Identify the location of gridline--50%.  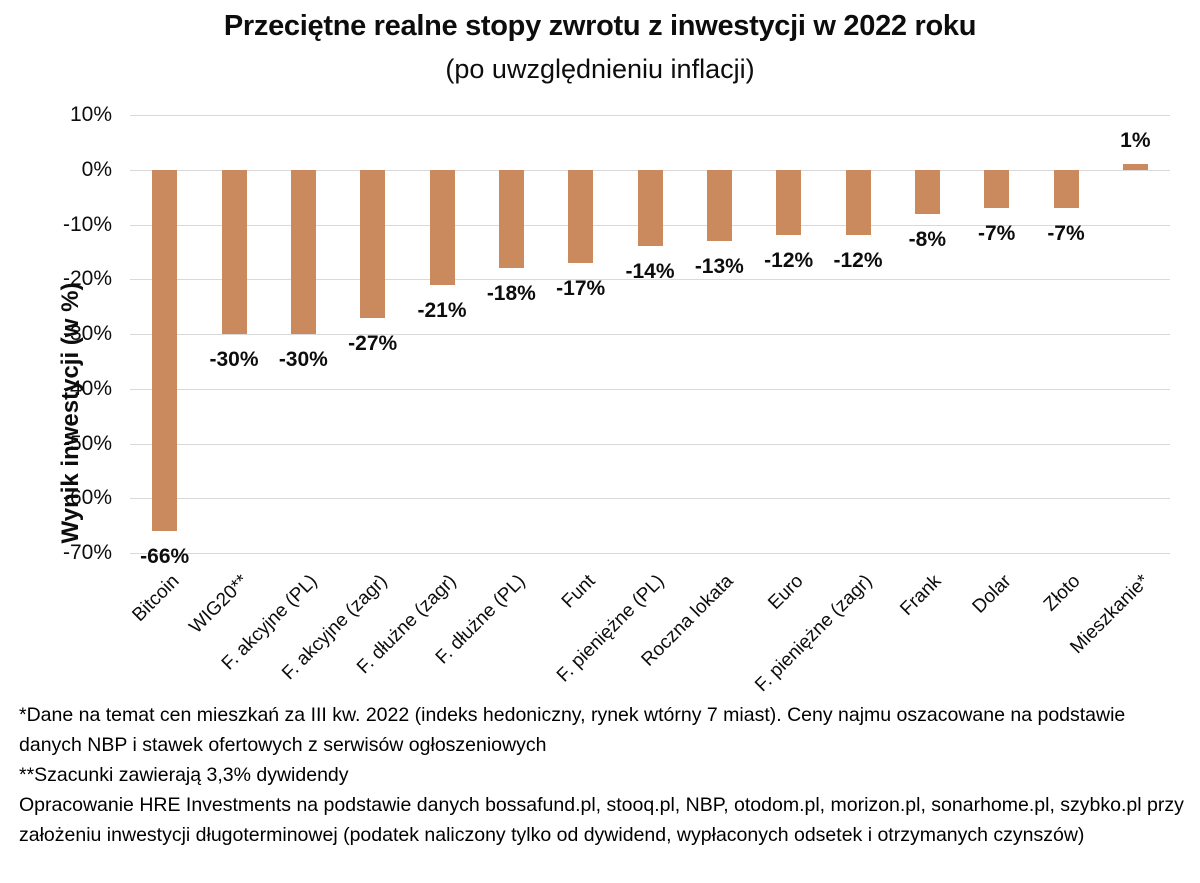
(650, 444).